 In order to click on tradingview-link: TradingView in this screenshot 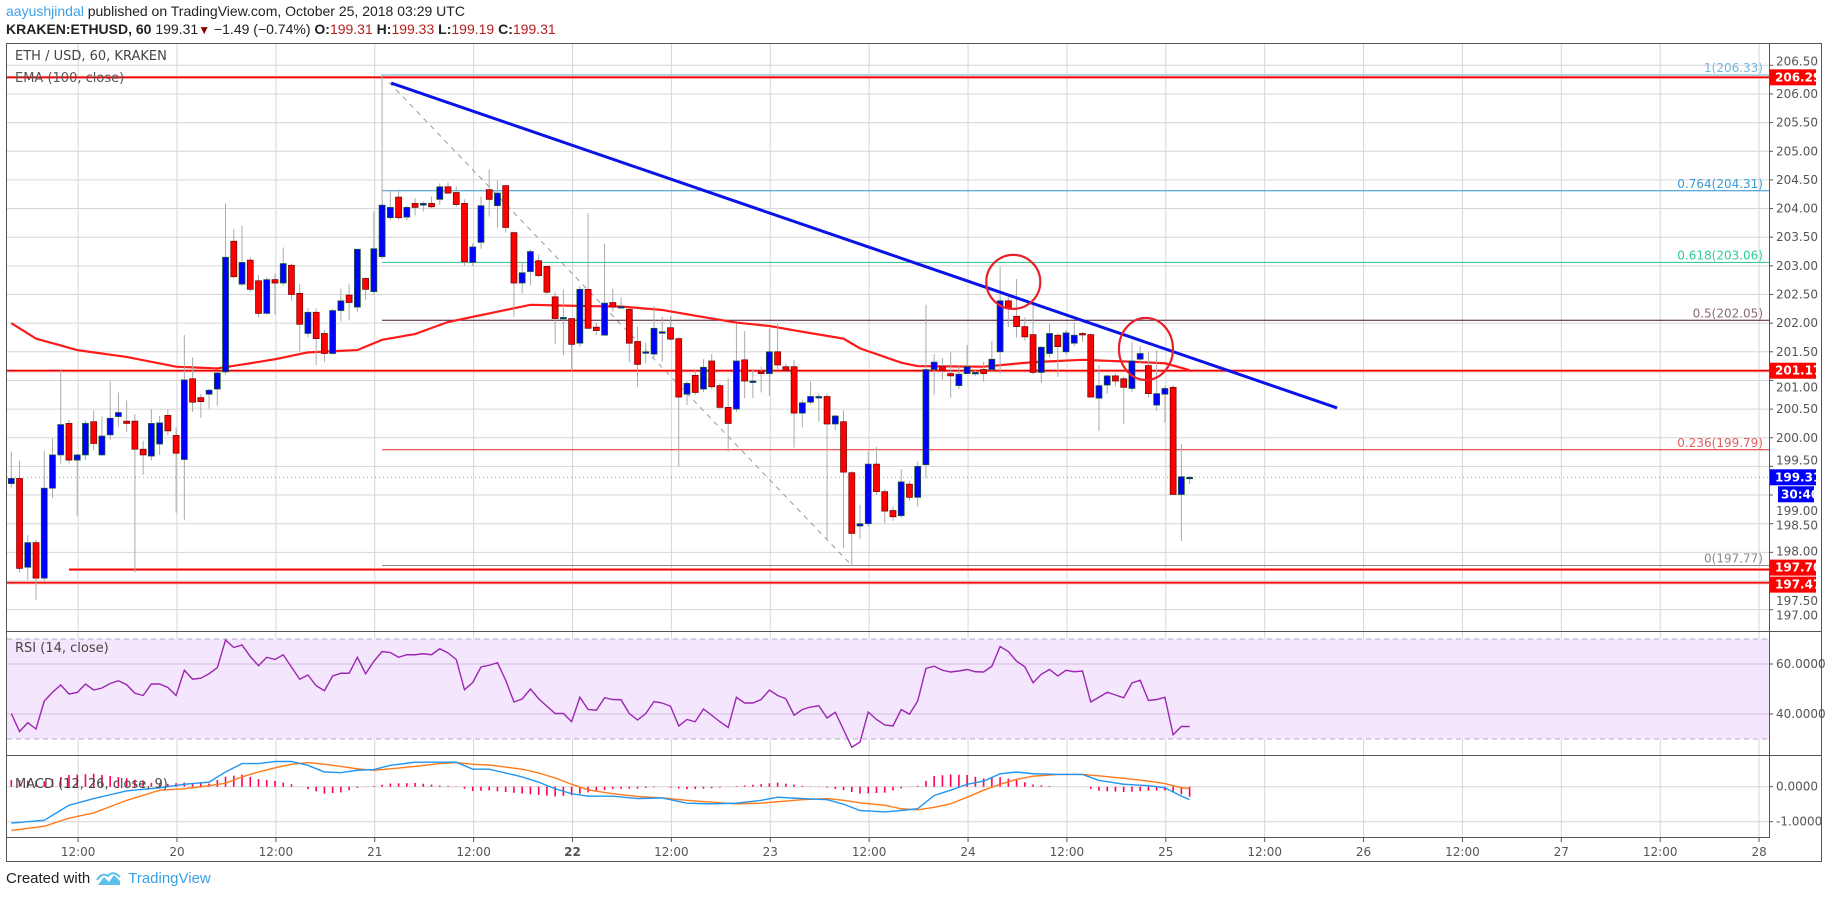, I will do `click(169, 878)`.